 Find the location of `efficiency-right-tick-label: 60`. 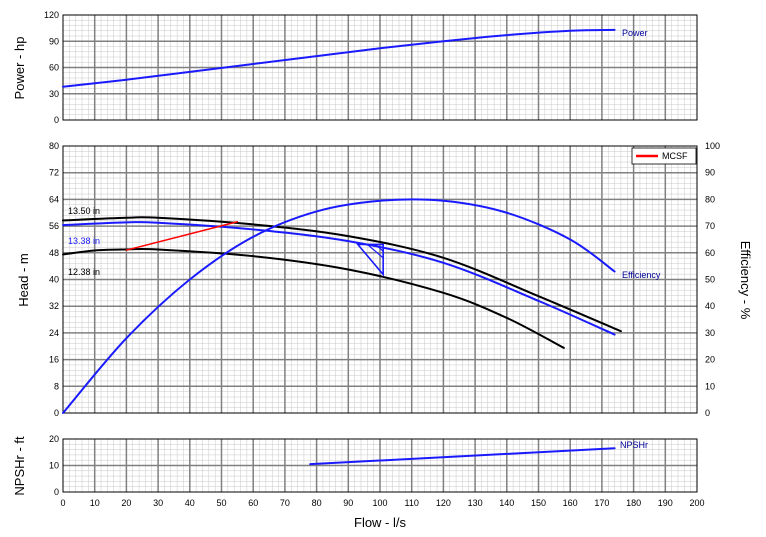

efficiency-right-tick-label: 60 is located at coordinates (710, 253).